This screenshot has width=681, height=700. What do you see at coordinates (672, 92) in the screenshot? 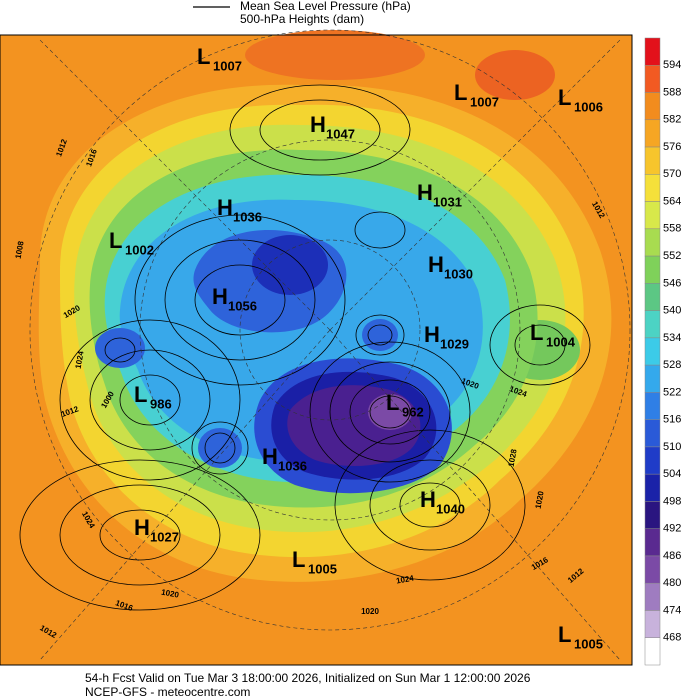
I see `colorbar-label: 588` at bounding box center [672, 92].